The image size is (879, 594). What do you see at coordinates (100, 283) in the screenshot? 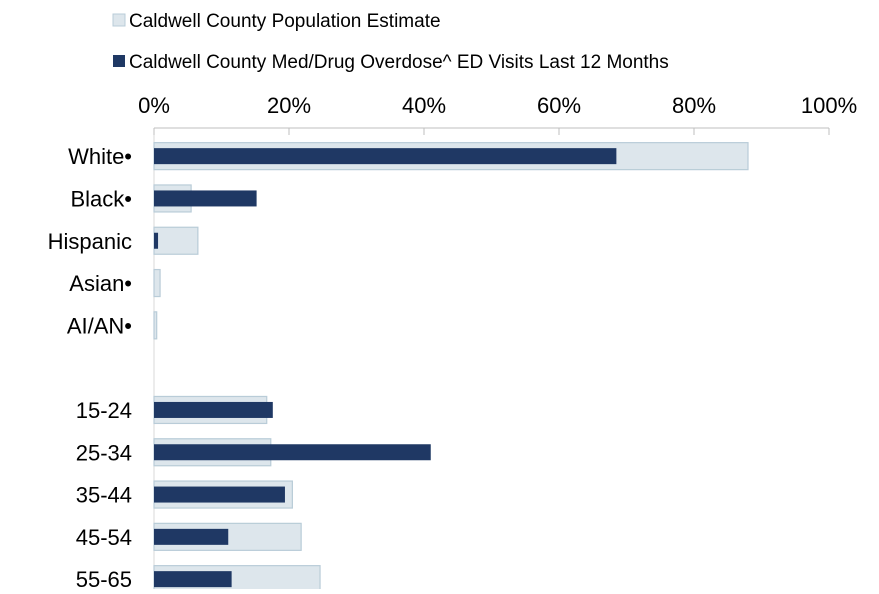
I see `category-label-asian: Asian•` at bounding box center [100, 283].